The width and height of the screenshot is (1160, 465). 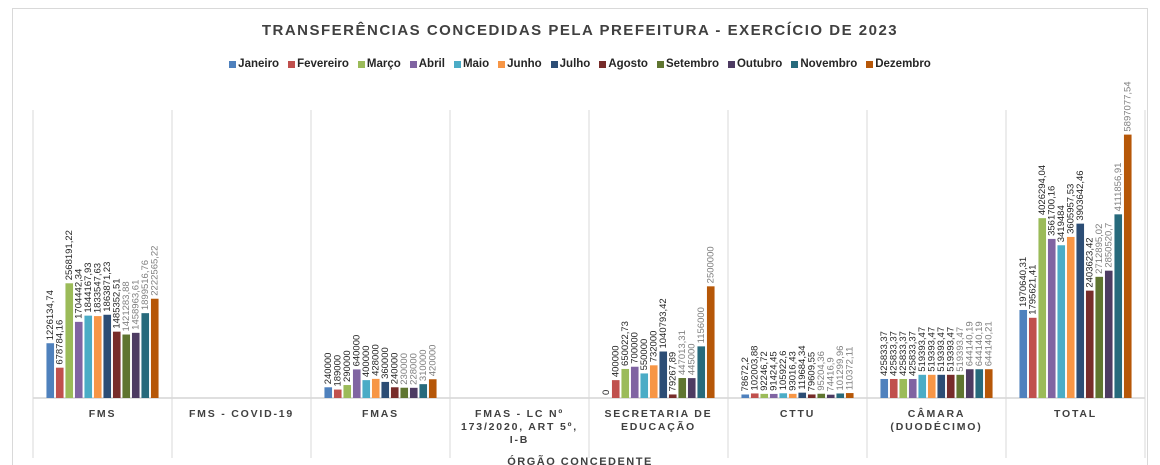 What do you see at coordinates (903, 64) in the screenshot?
I see `legend-label: Dezembro` at bounding box center [903, 64].